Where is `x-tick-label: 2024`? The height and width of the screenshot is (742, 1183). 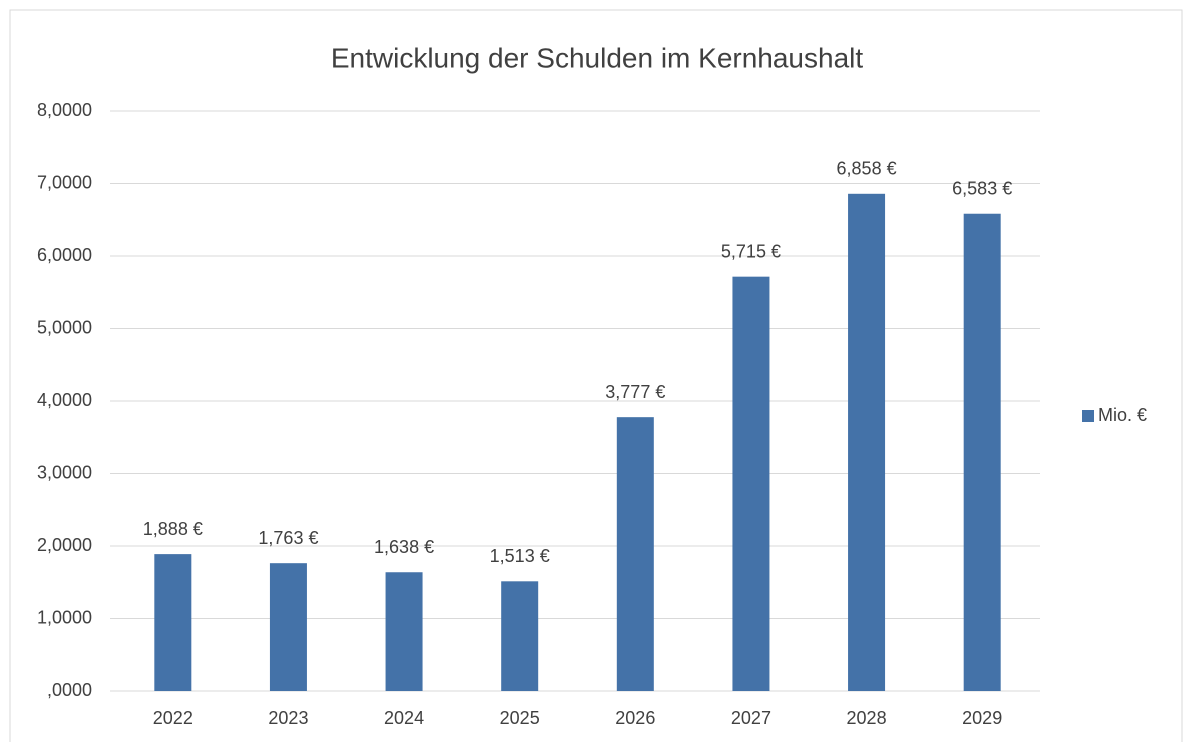 x-tick-label: 2024 is located at coordinates (404, 718).